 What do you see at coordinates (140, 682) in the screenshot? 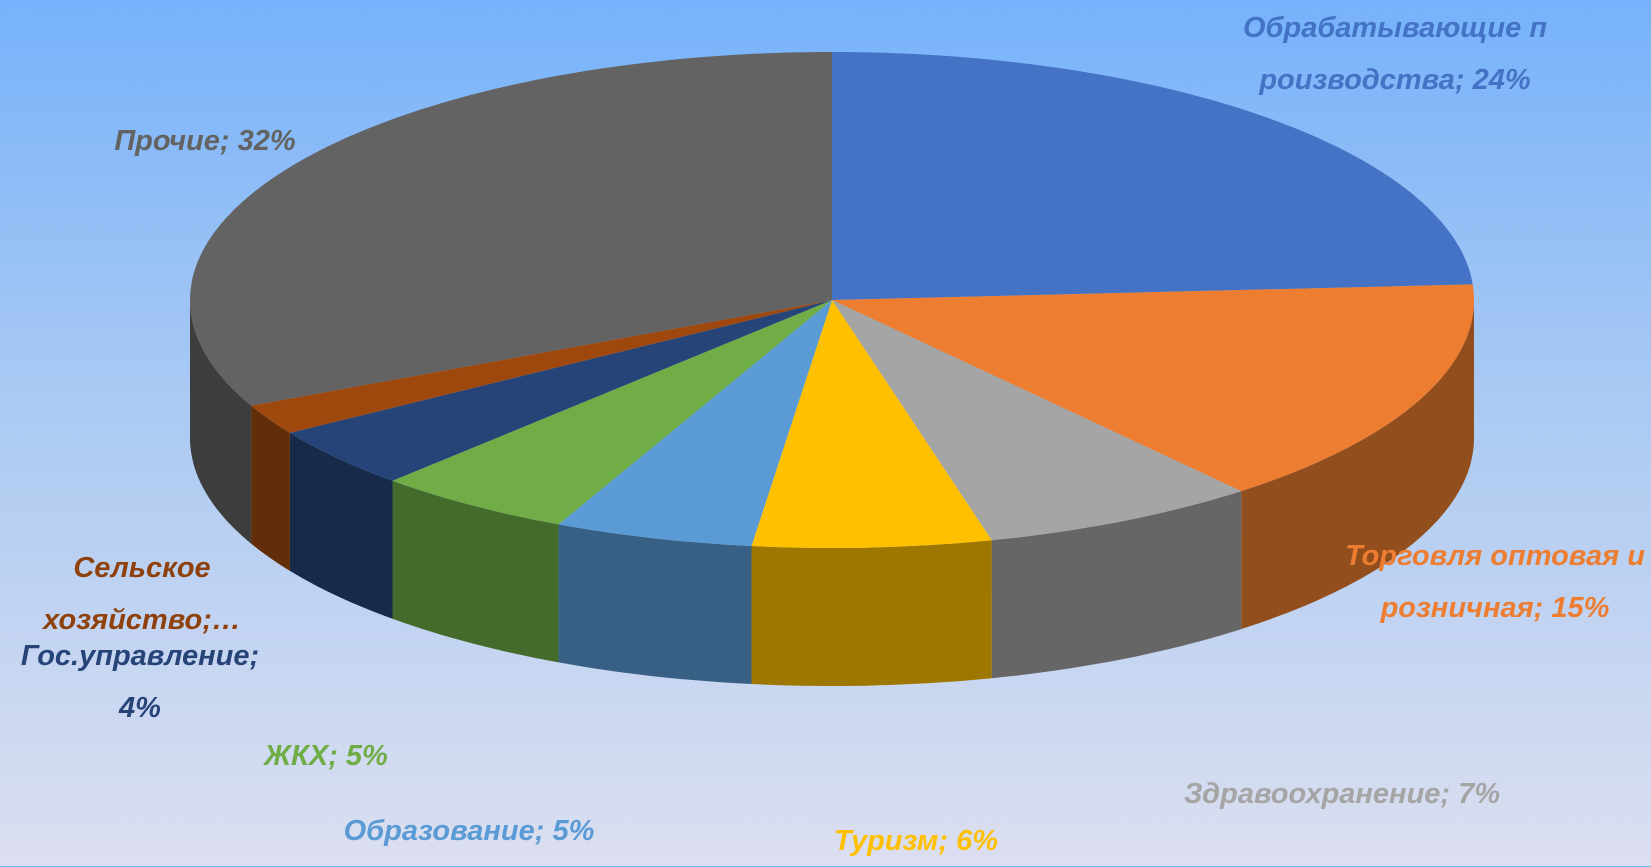
I see `data-label: Гос.управление; 4%` at bounding box center [140, 682].